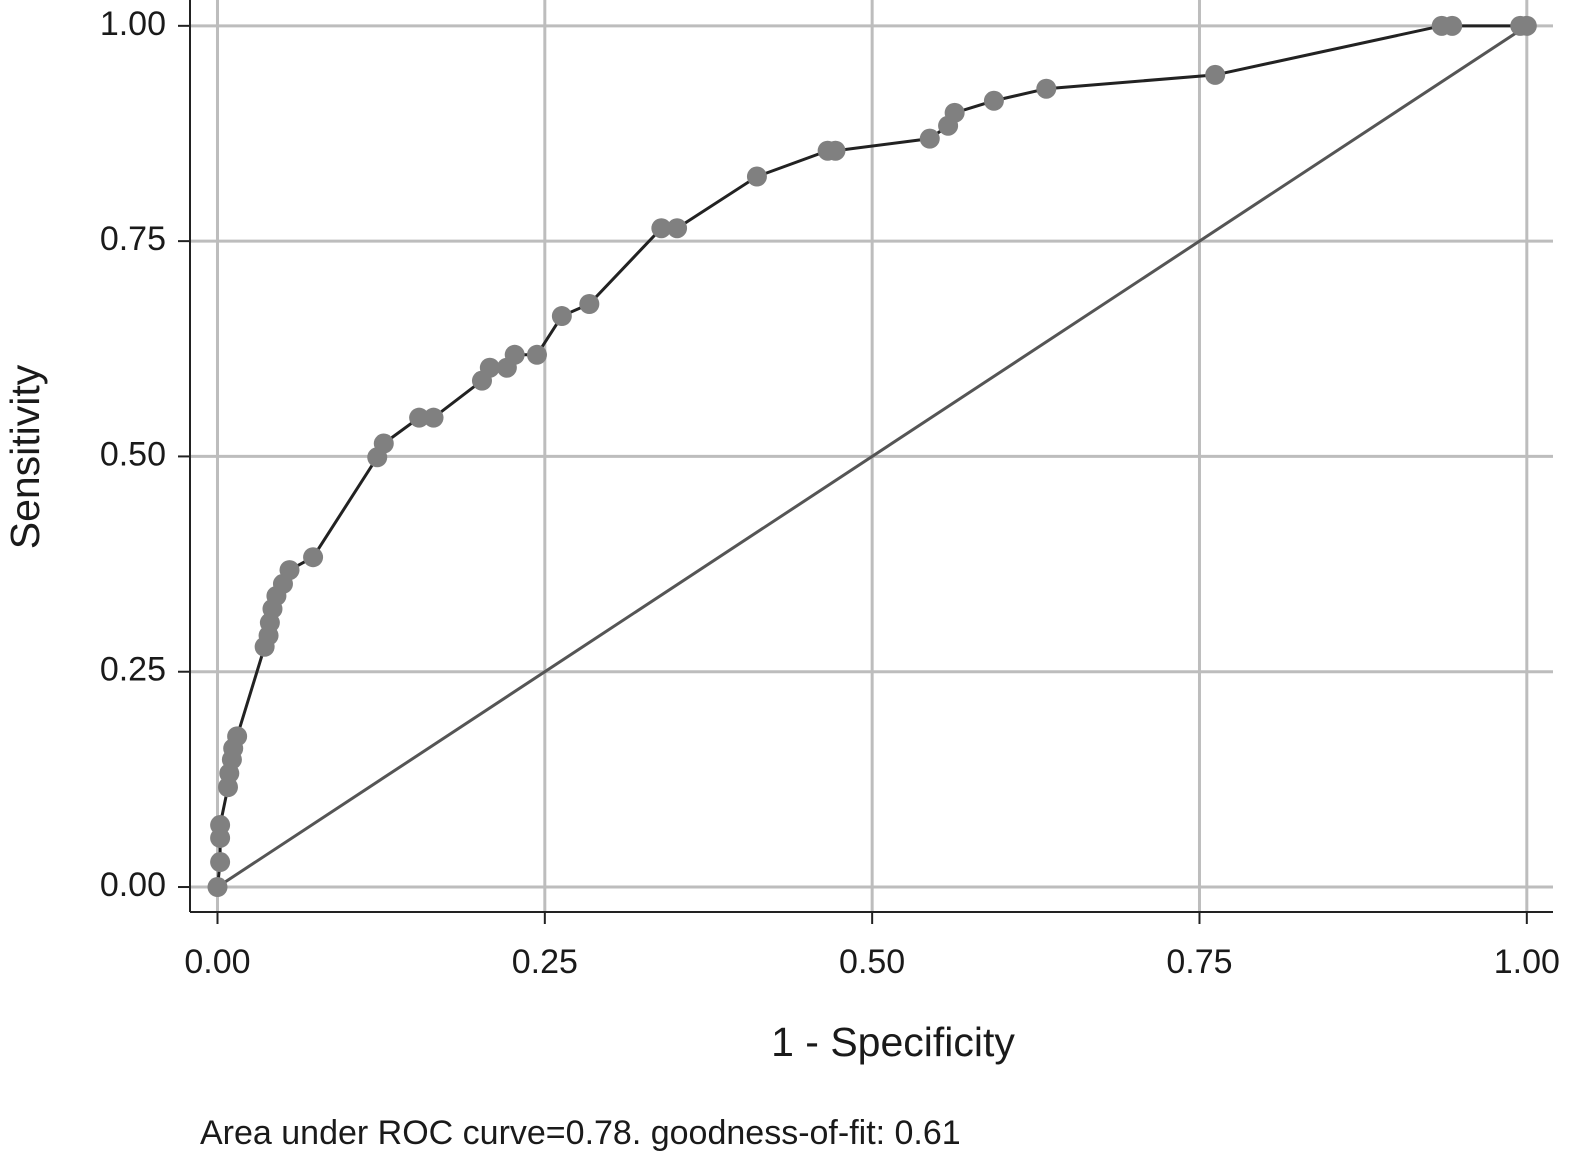  What do you see at coordinates (133, 454) in the screenshot?
I see `y-tick-label: 0.50` at bounding box center [133, 454].